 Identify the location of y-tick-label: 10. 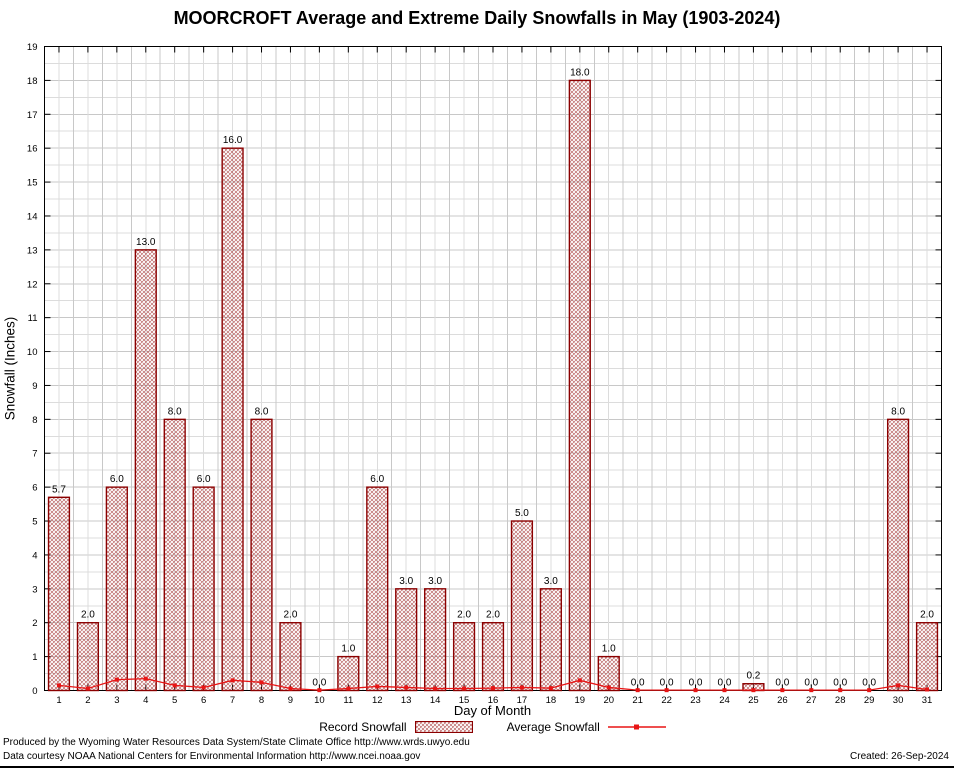
(32, 352).